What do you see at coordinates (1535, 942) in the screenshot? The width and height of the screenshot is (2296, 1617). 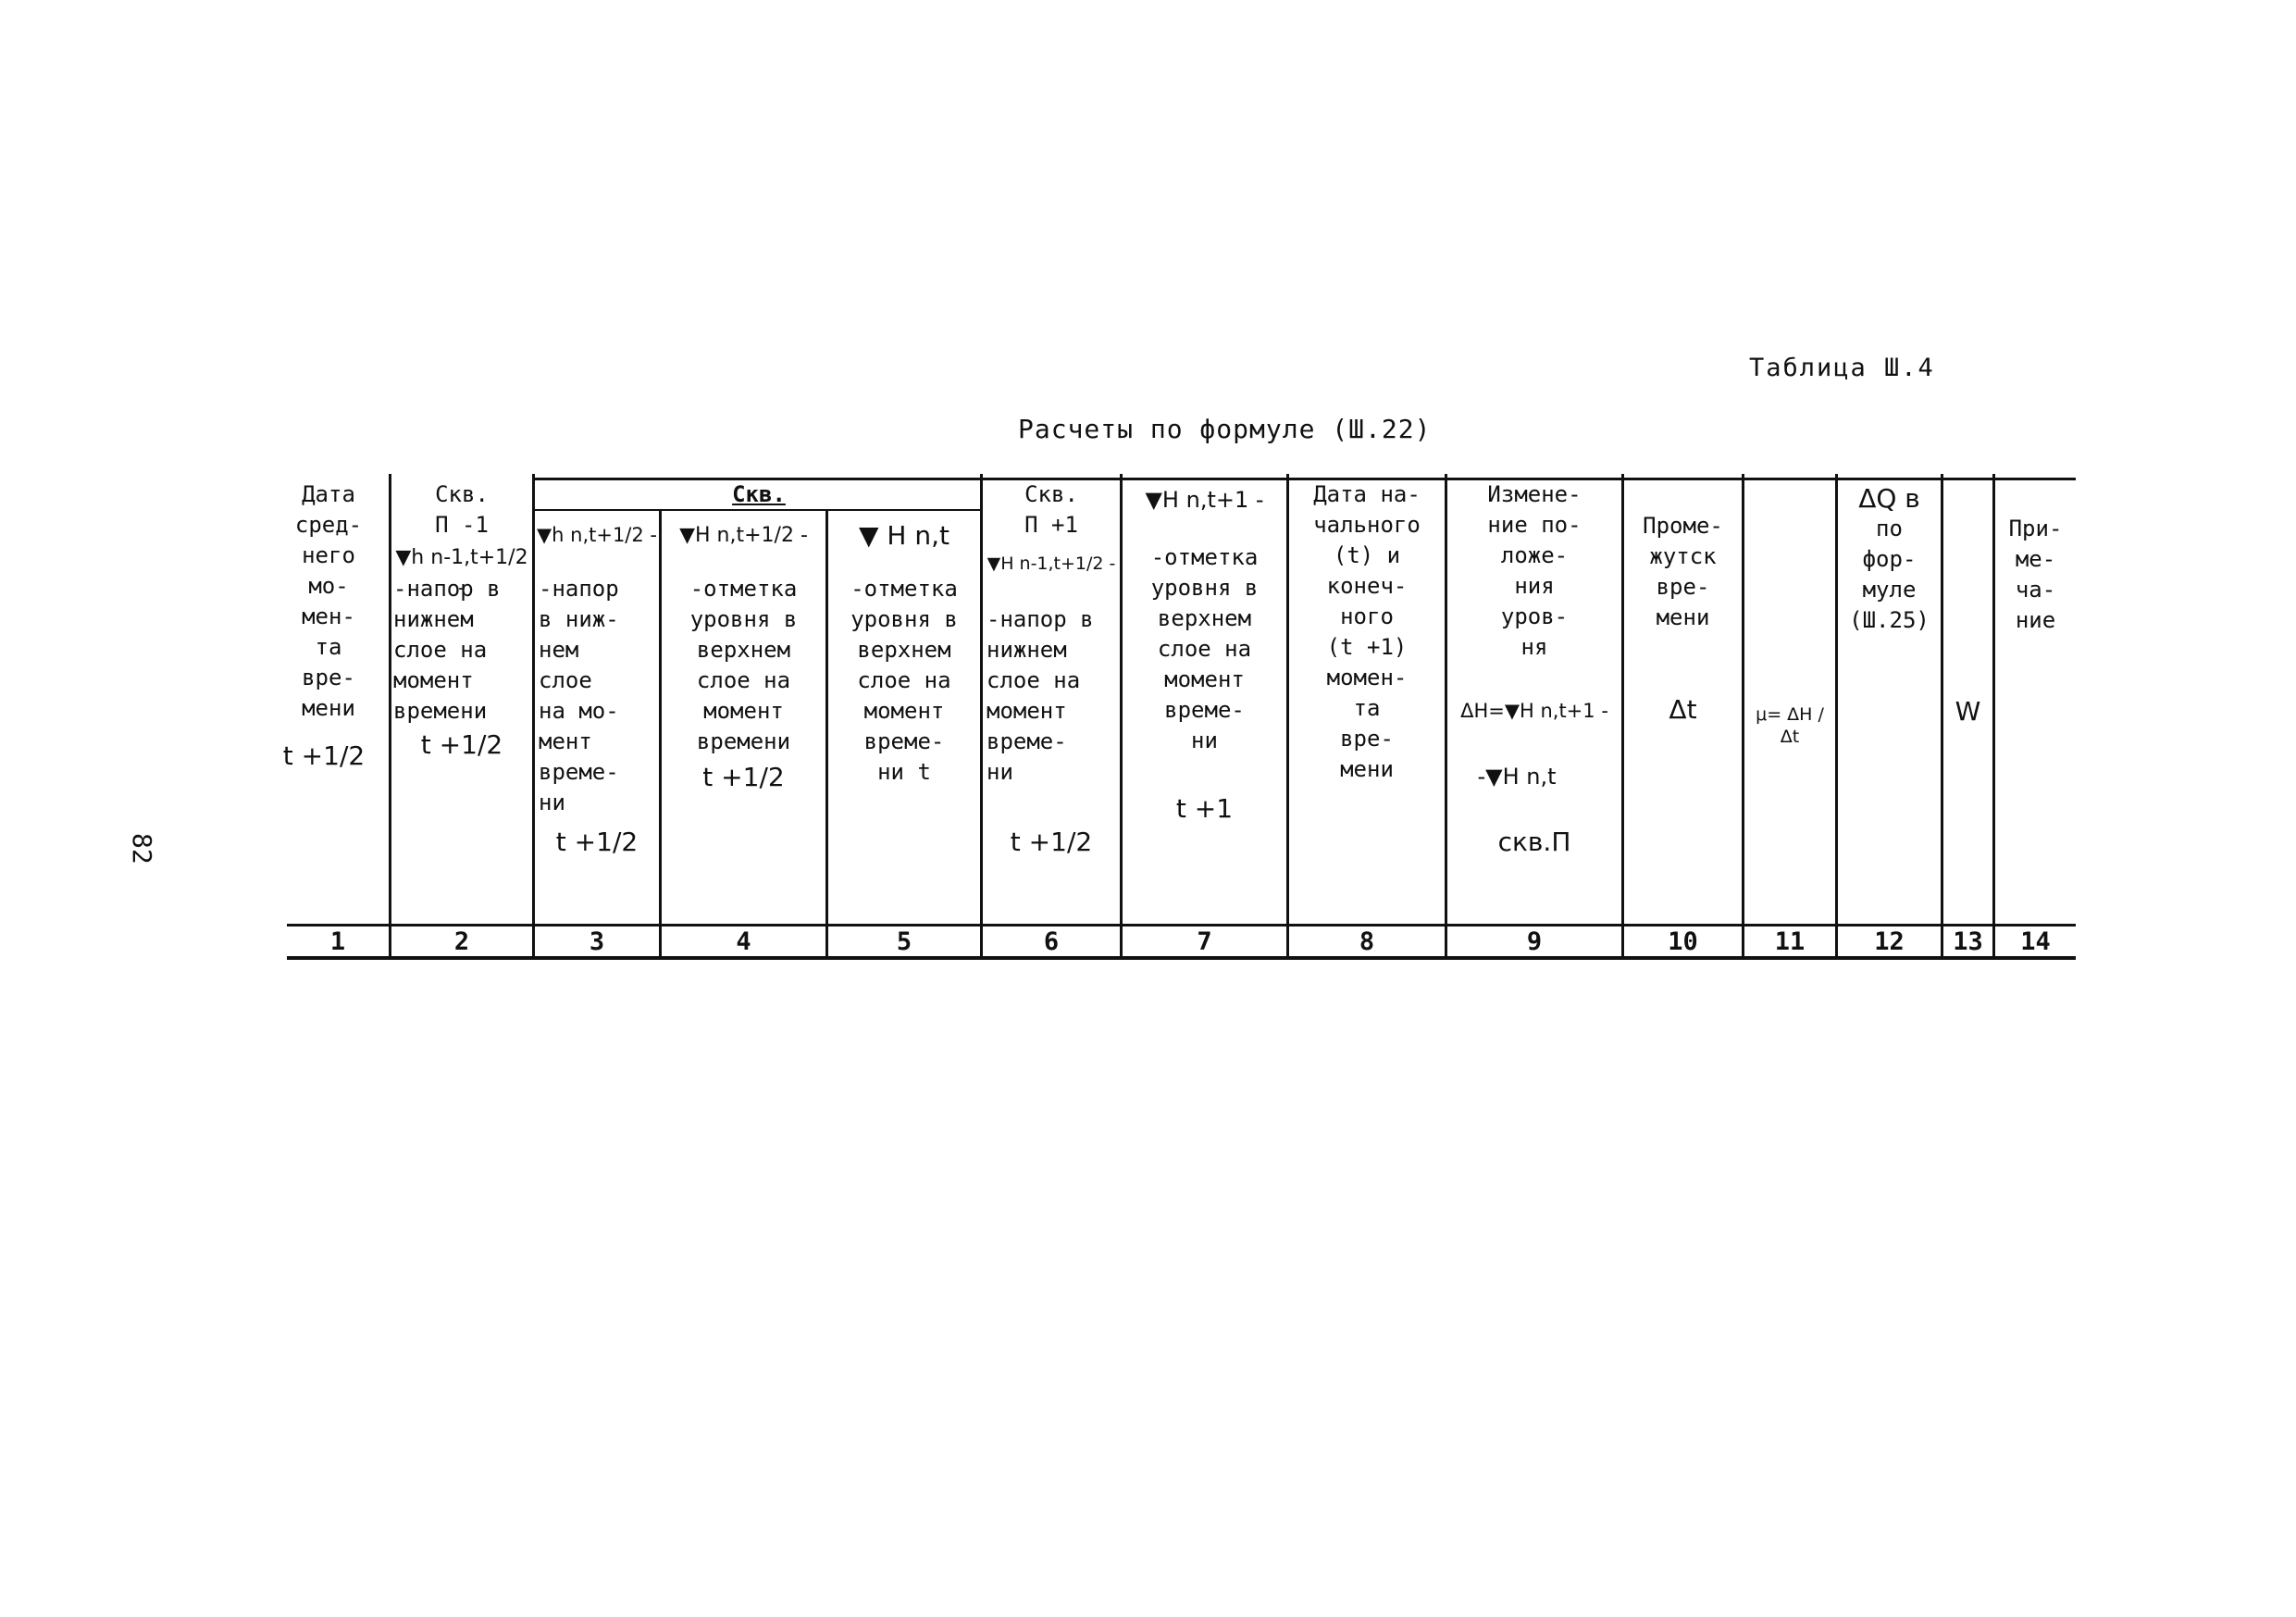 I see `col-number: 9` at bounding box center [1535, 942].